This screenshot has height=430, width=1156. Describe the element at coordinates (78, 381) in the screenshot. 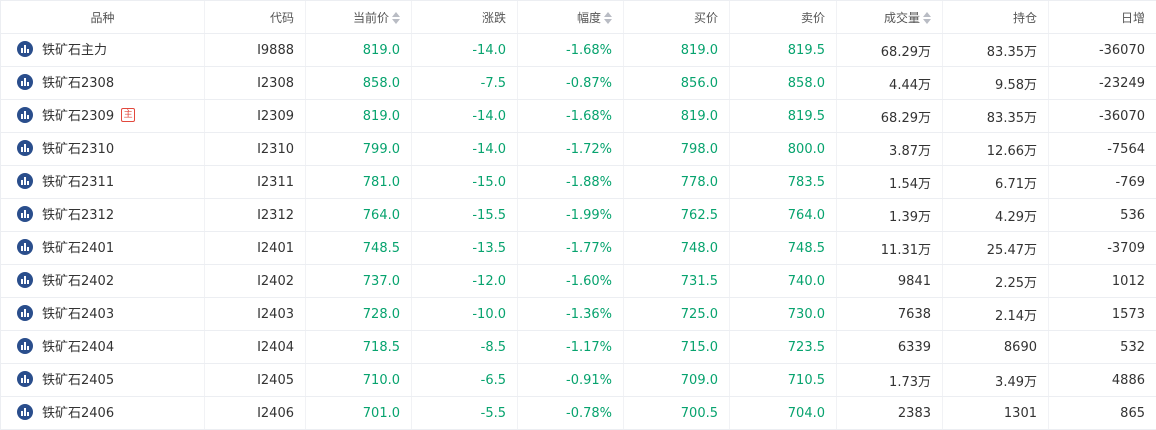

I see `contract-name-link: 铁矿石2405` at that location.